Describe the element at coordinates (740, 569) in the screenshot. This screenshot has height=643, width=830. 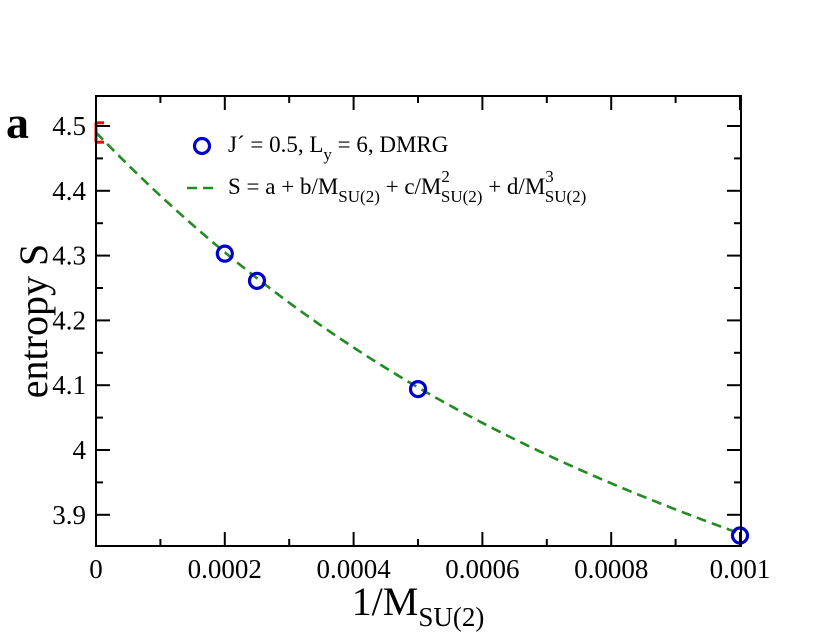
I see `x-tick-label: 0.001` at that location.